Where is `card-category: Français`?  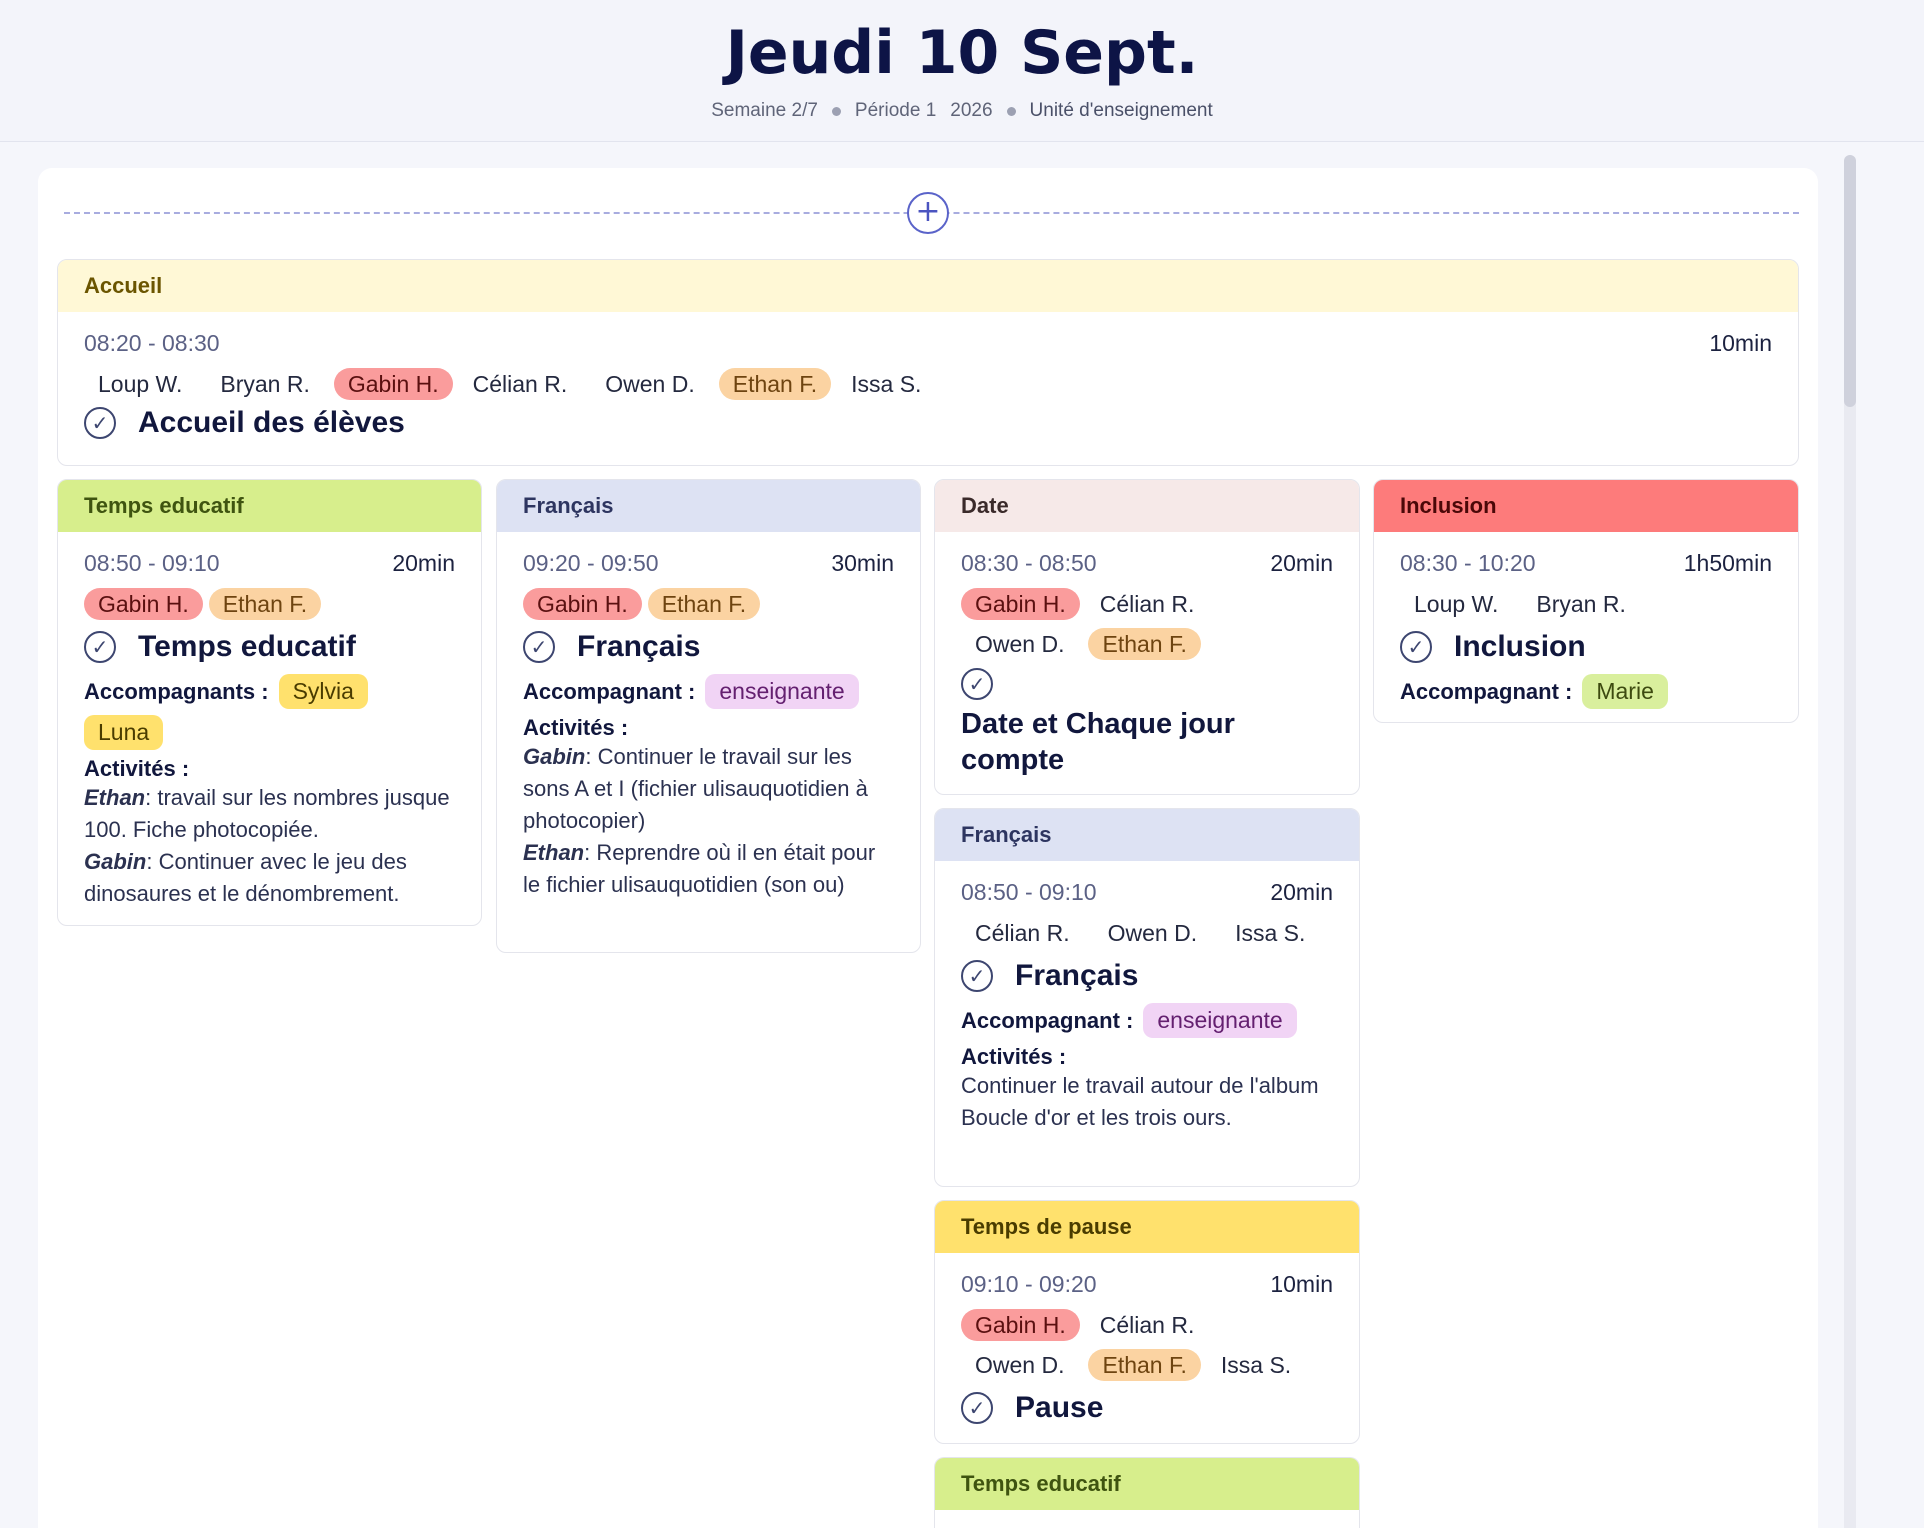 card-category: Français is located at coordinates (1147, 835).